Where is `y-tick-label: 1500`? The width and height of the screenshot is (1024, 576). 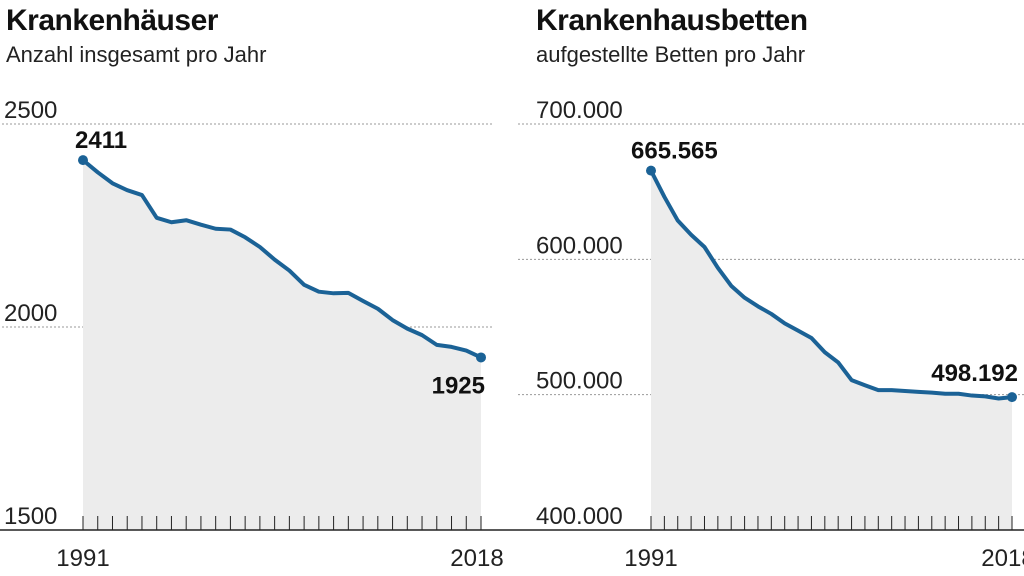
y-tick-label: 1500 is located at coordinates (30, 516).